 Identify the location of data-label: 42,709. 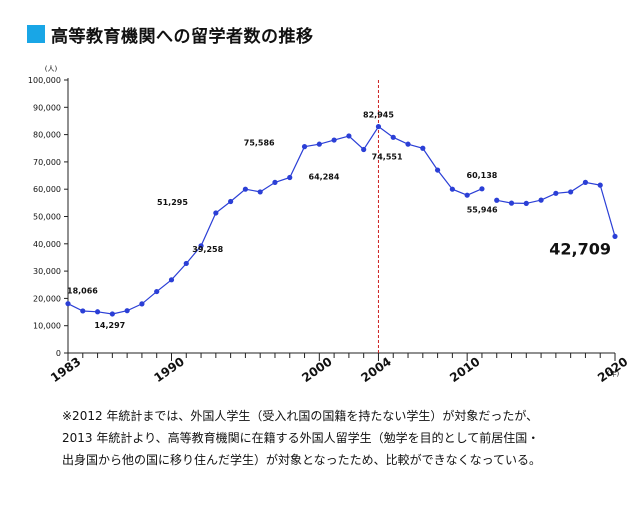
(580, 248).